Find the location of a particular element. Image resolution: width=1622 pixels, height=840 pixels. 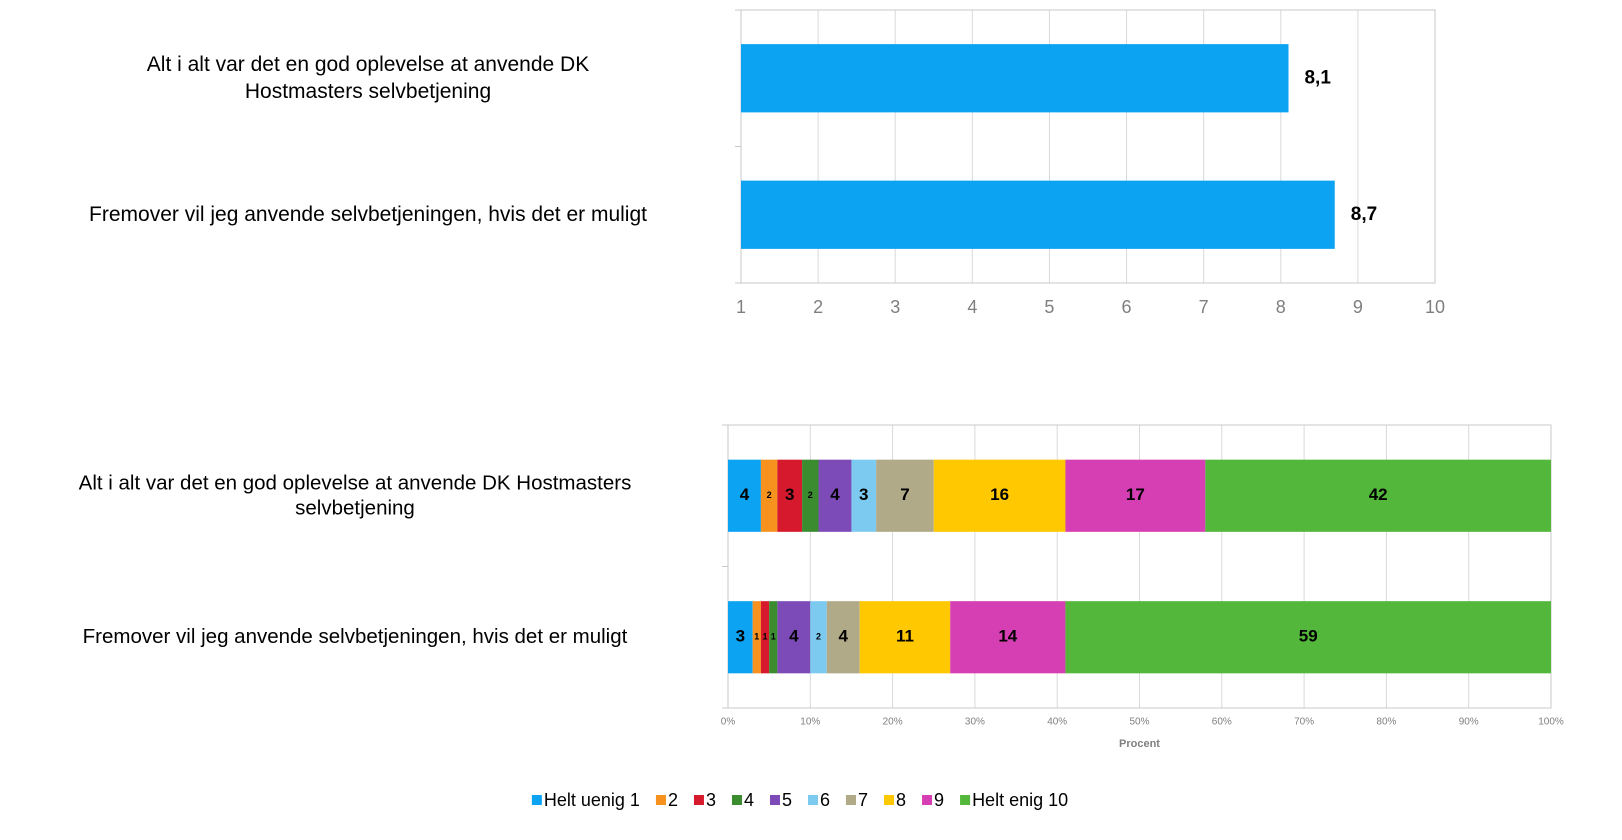

x-tick-label: 4 is located at coordinates (972, 307).